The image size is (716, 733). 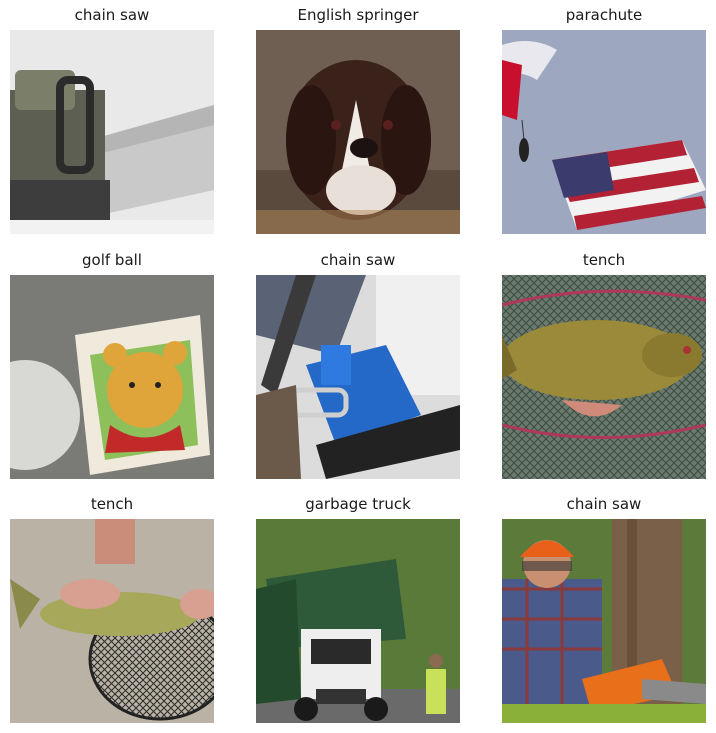 I want to click on tench-held-image, so click(x=112, y=621).